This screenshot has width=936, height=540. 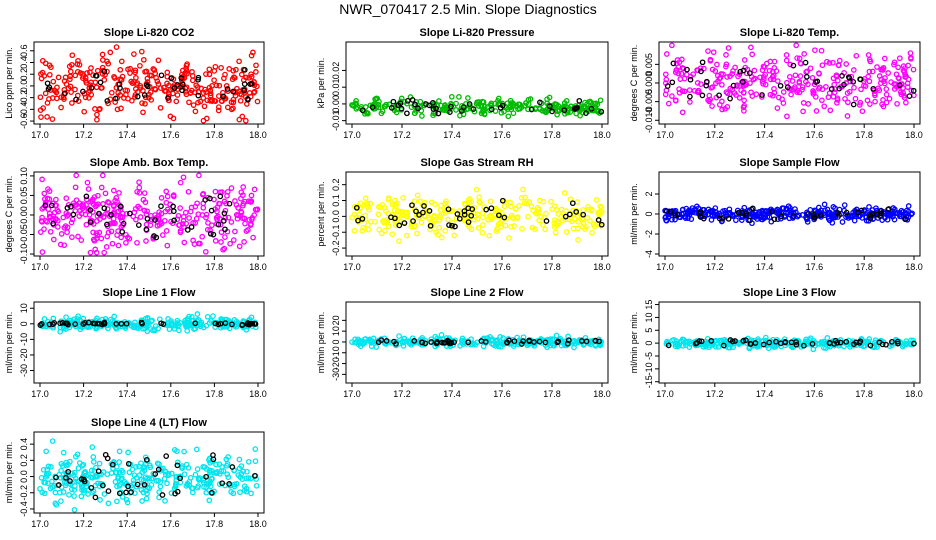 I want to click on series-subset, so click(x=137, y=217).